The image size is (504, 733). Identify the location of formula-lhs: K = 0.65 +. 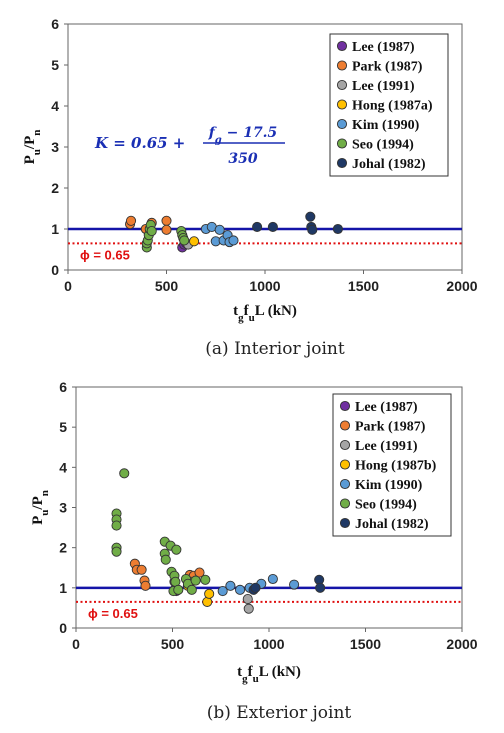
(139, 143).